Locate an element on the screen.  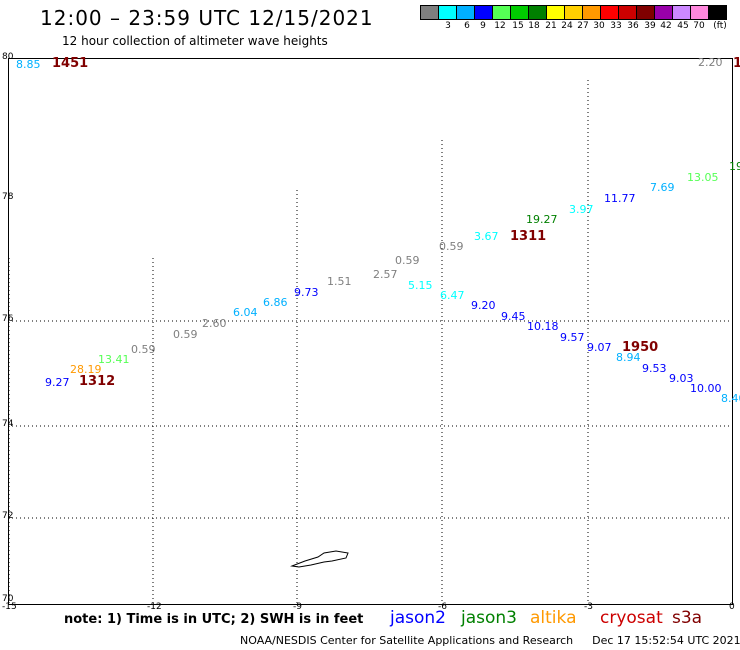
lon-label: -15 is located at coordinates (9, 607).